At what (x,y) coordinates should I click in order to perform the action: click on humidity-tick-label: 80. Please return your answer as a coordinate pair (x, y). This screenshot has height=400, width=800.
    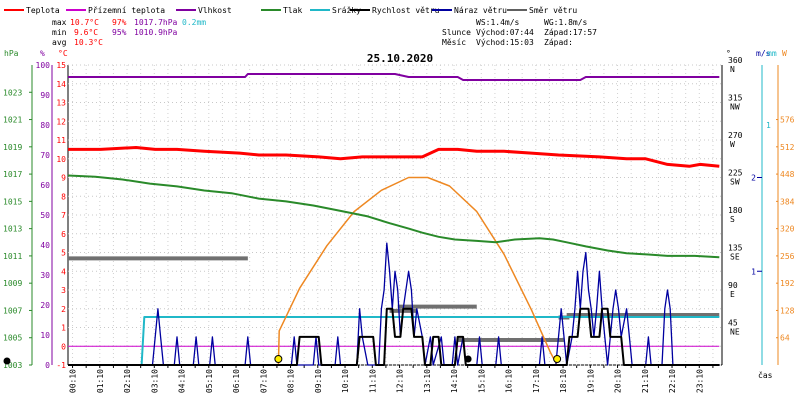
    Looking at the image, I should click on (45, 125).